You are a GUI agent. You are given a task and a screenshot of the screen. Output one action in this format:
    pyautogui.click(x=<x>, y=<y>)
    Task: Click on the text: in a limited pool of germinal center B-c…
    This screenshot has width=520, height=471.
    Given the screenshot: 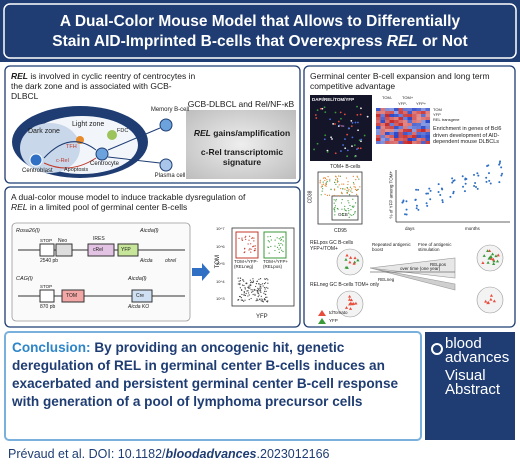 What is the action you would take?
    pyautogui.click(x=108, y=207)
    